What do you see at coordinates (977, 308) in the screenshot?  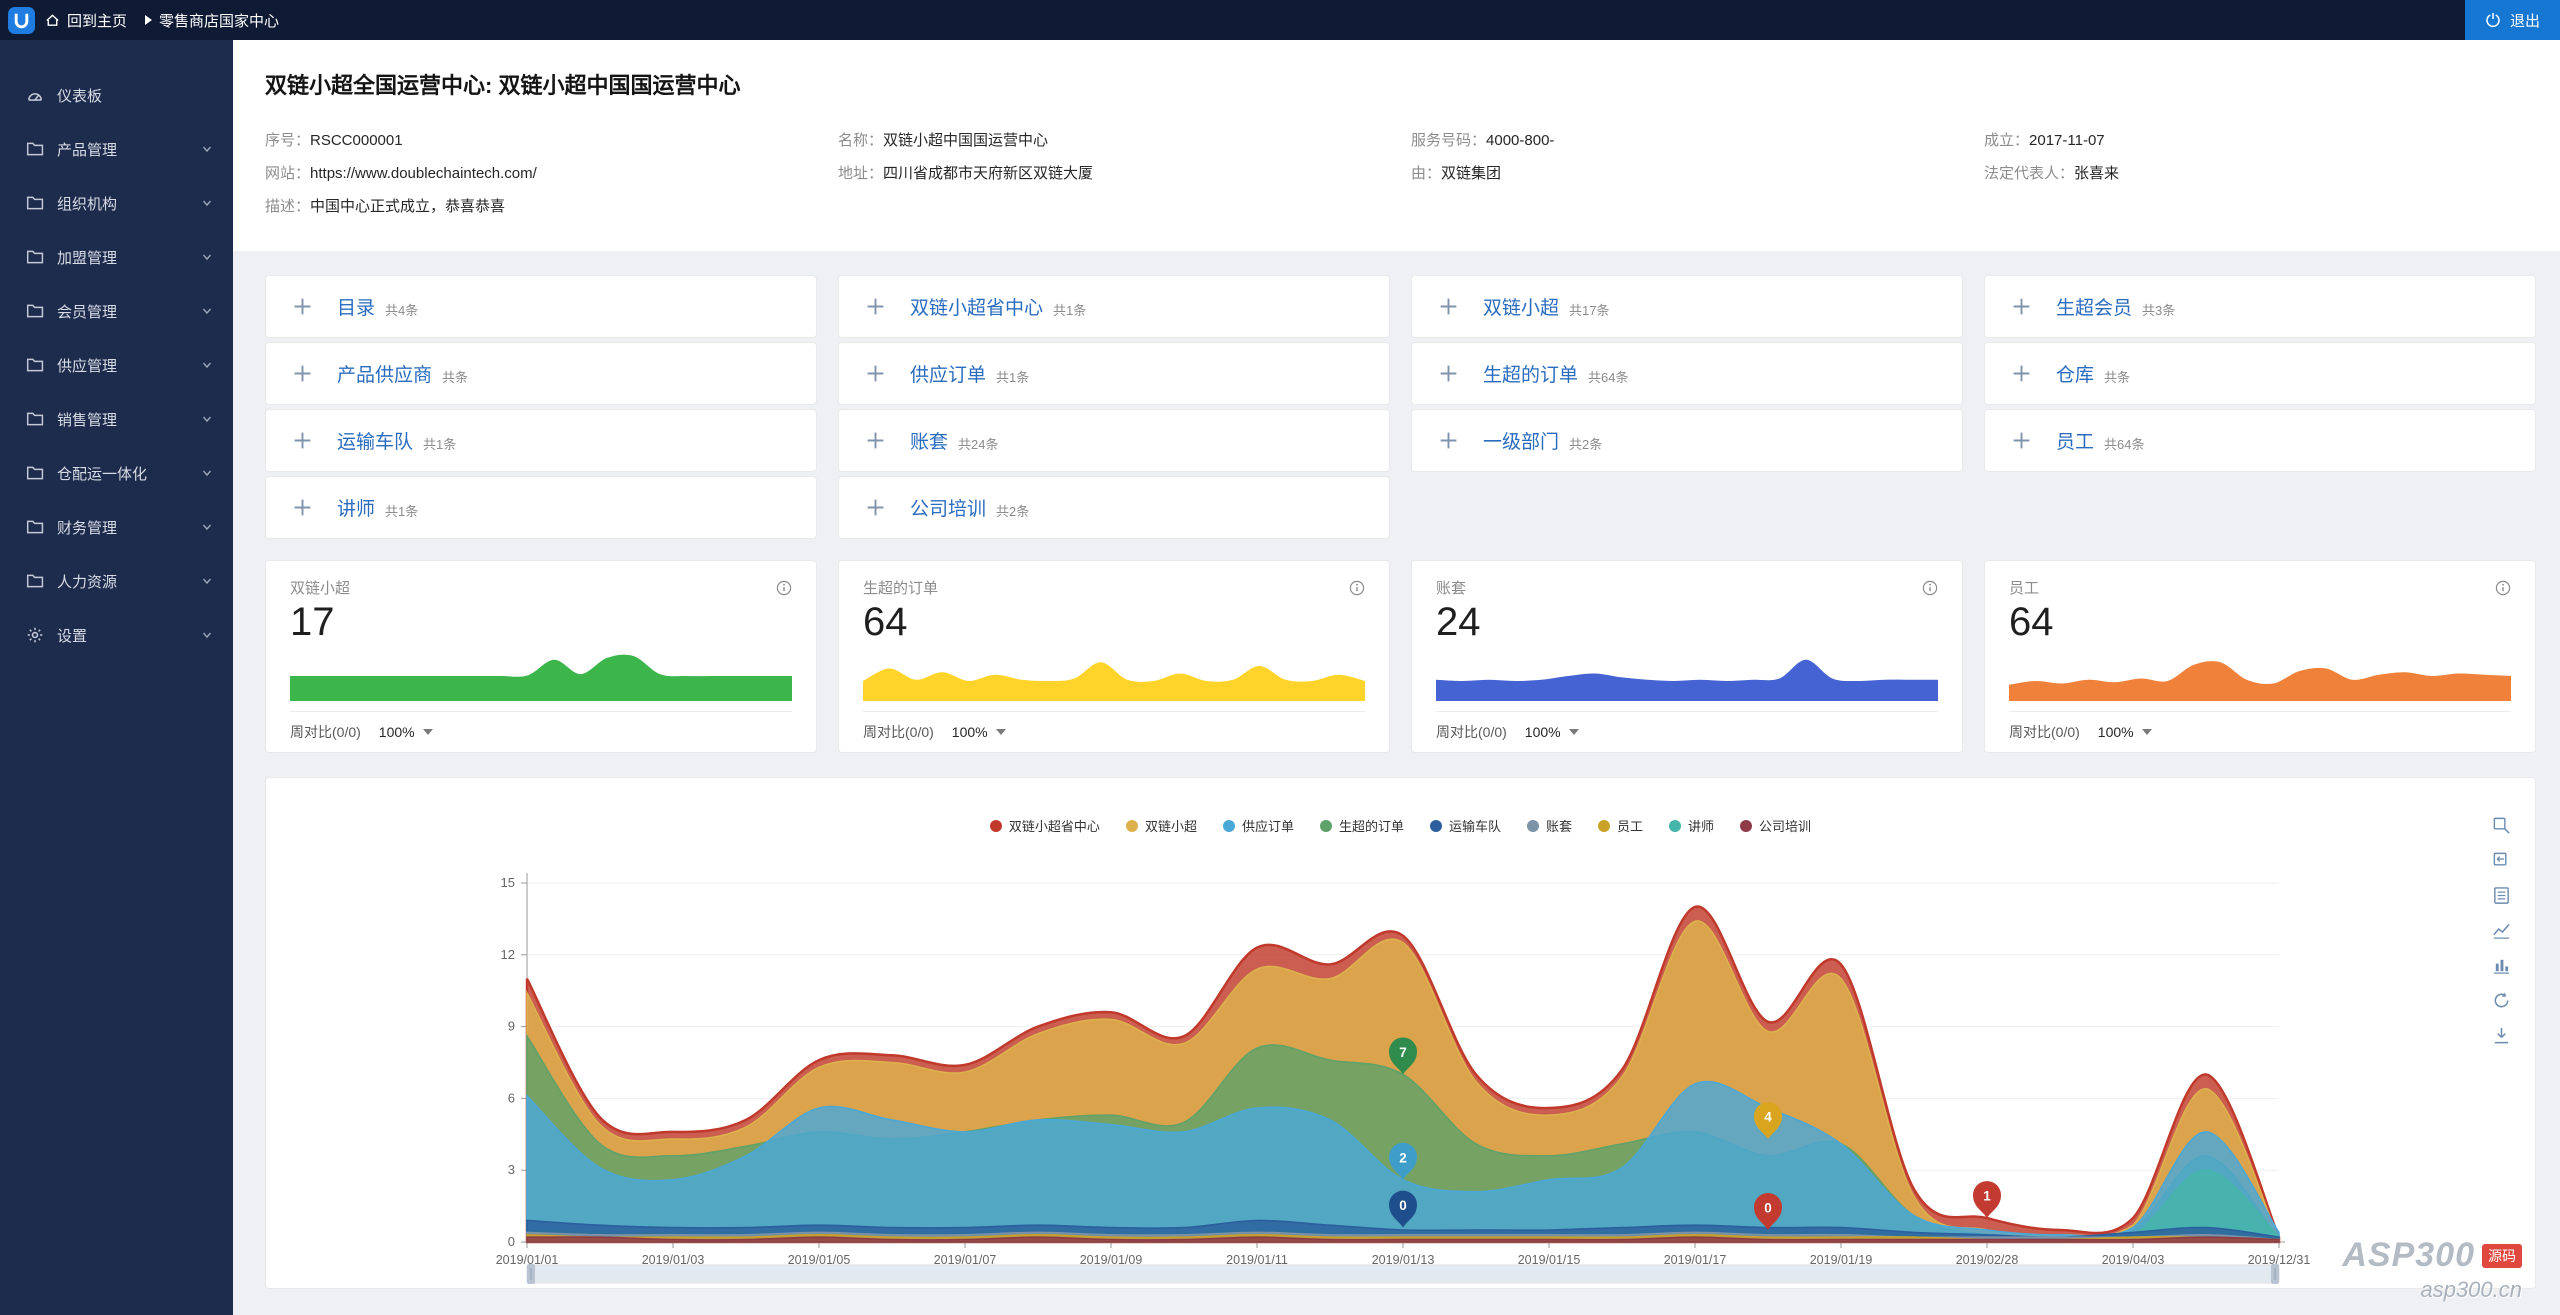 I see `quick-link-label: 双链小超省中心` at bounding box center [977, 308].